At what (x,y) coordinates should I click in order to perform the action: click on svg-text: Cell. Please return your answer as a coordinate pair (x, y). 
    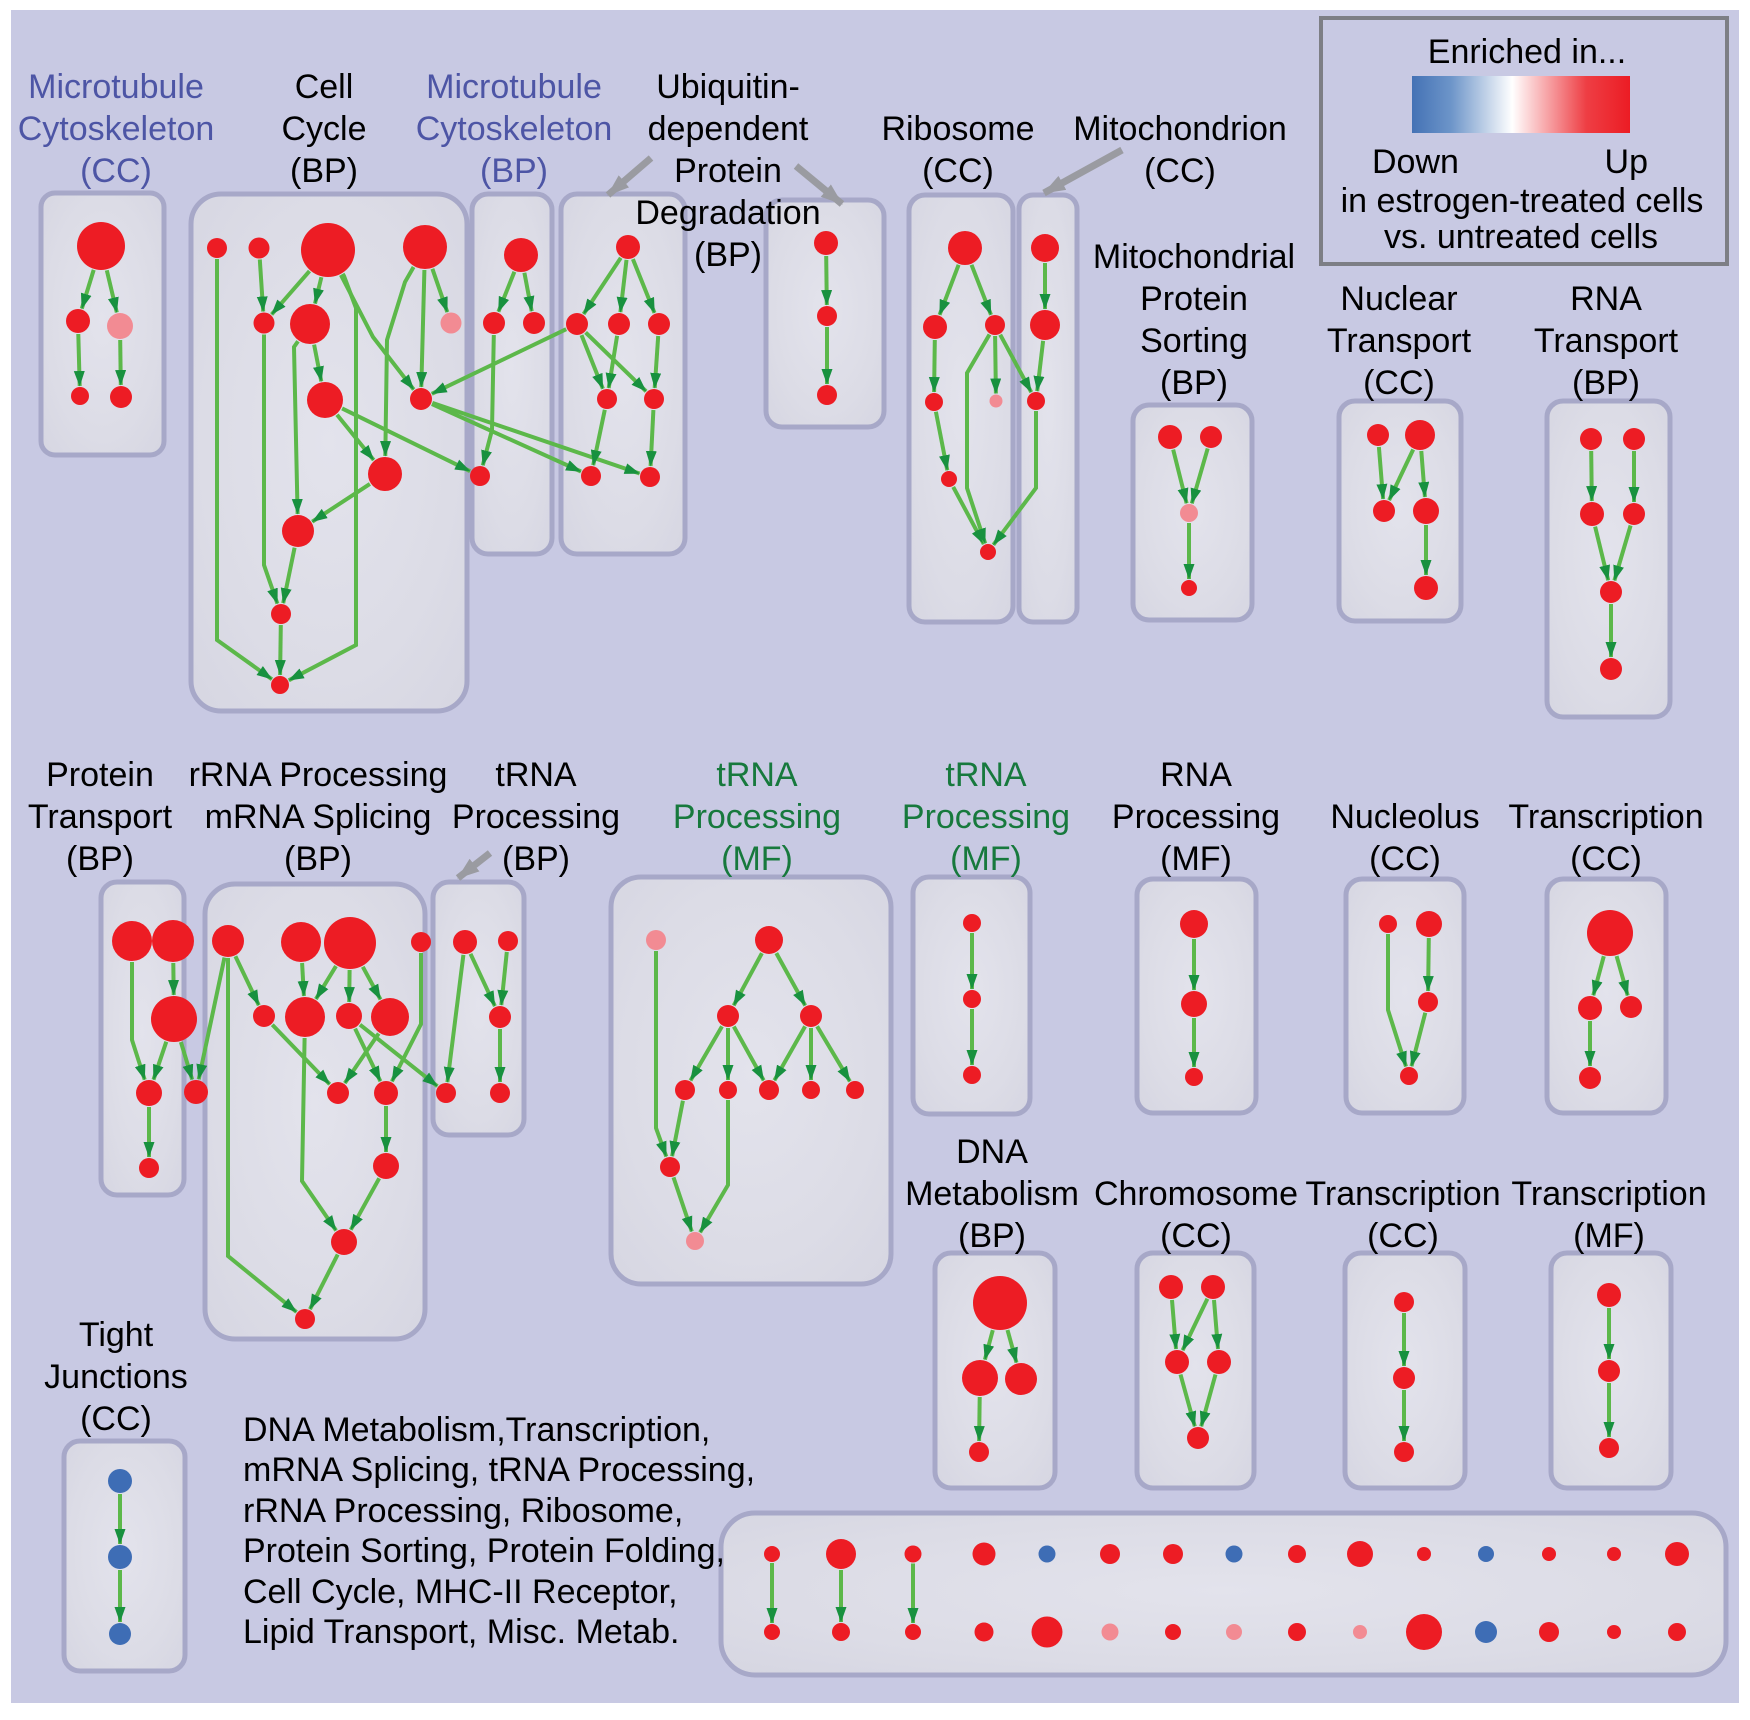
    Looking at the image, I should click on (324, 87).